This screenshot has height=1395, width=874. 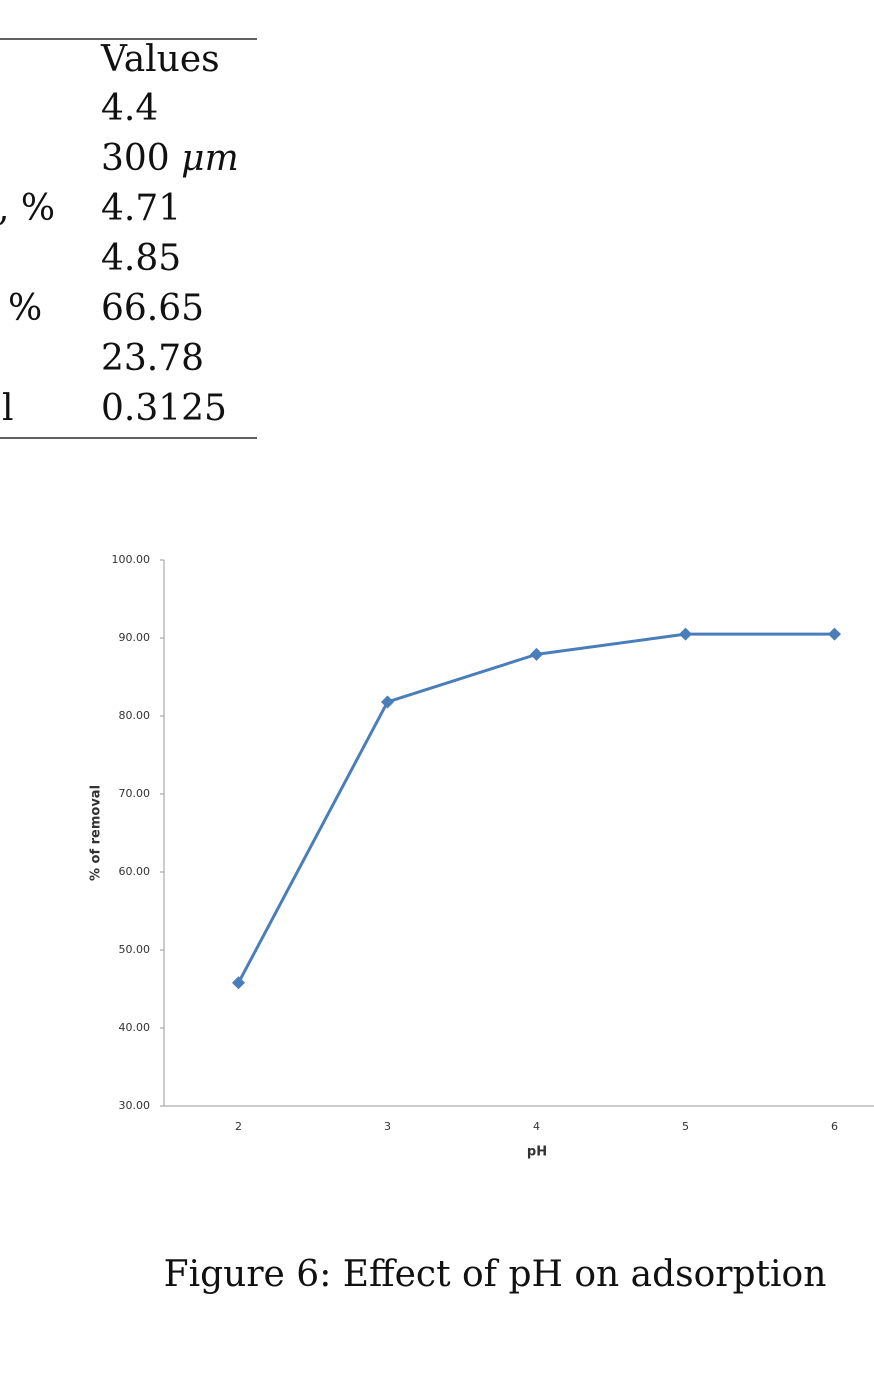 I want to click on value-number: 66.65, so click(x=152, y=308).